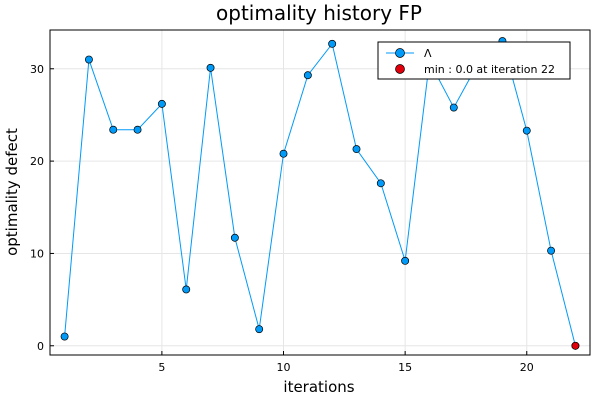 The height and width of the screenshot is (400, 600). What do you see at coordinates (40, 346) in the screenshot?
I see `y-tick-label: 0` at bounding box center [40, 346].